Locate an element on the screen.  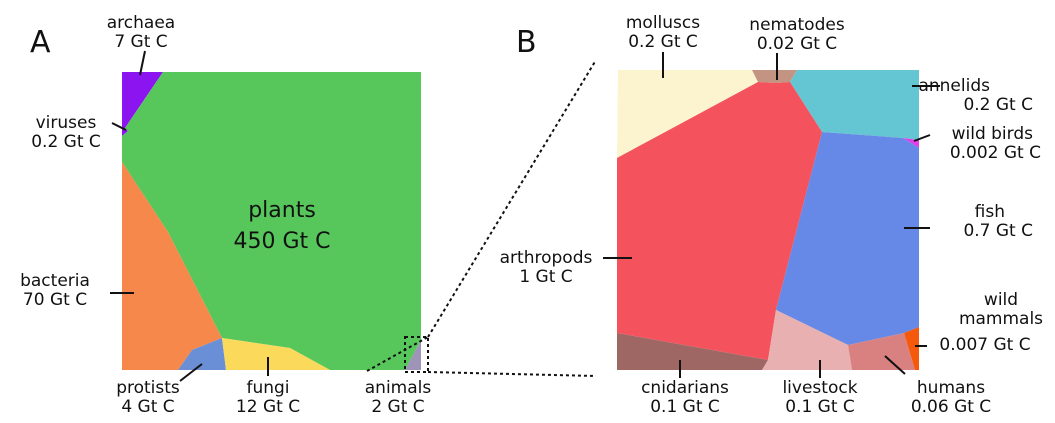
region-viruses is located at coordinates (125, 132).